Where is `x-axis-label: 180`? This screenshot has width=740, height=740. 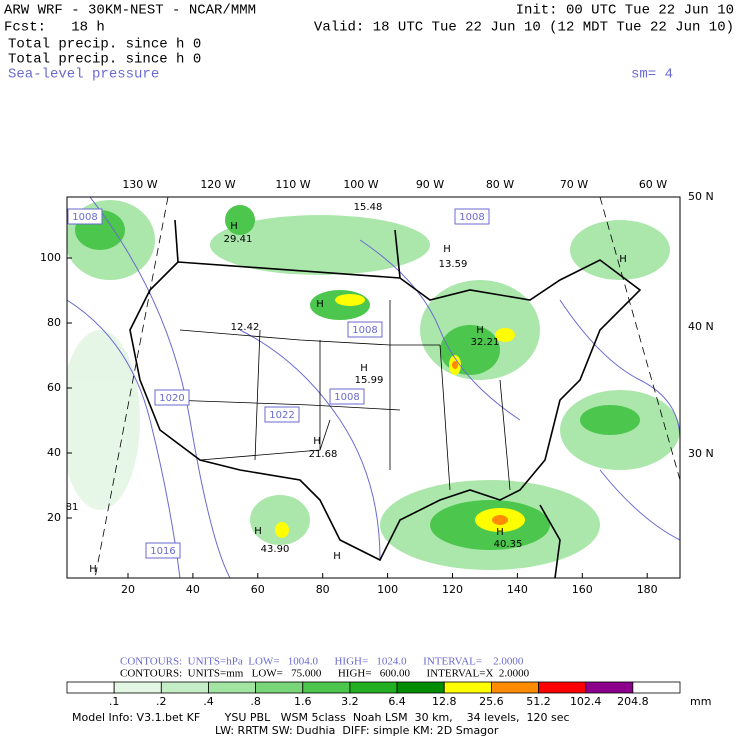 x-axis-label: 180 is located at coordinates (647, 589).